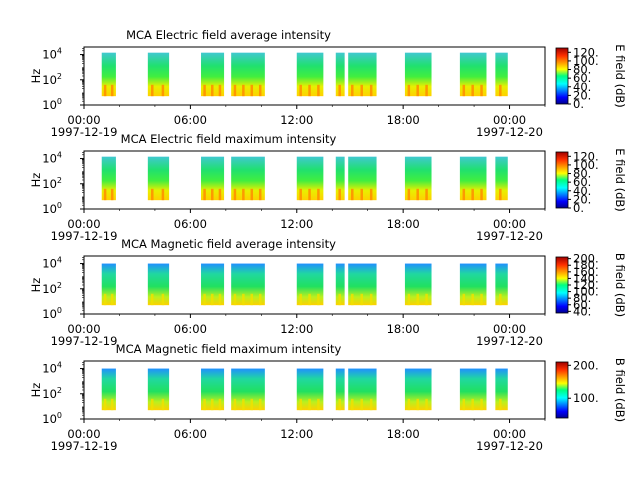 This screenshot has height=484, width=640. I want to click on x-date-end: 1997-12-20, so click(509, 132).